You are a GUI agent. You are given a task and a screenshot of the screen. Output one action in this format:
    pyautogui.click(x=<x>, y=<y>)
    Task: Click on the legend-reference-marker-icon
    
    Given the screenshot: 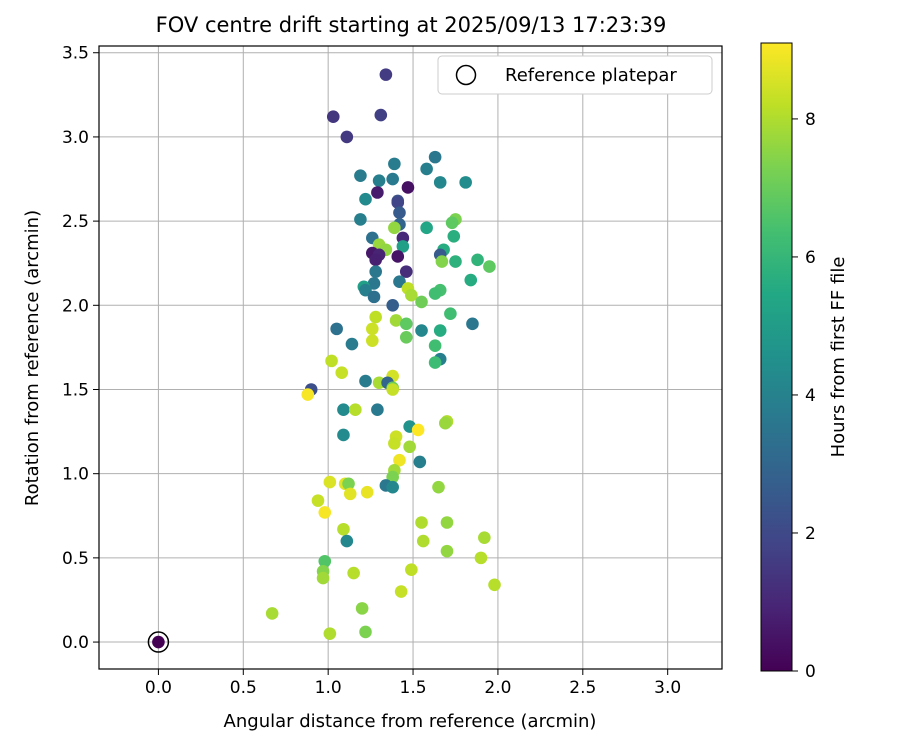 What is the action you would take?
    pyautogui.click(x=466, y=75)
    